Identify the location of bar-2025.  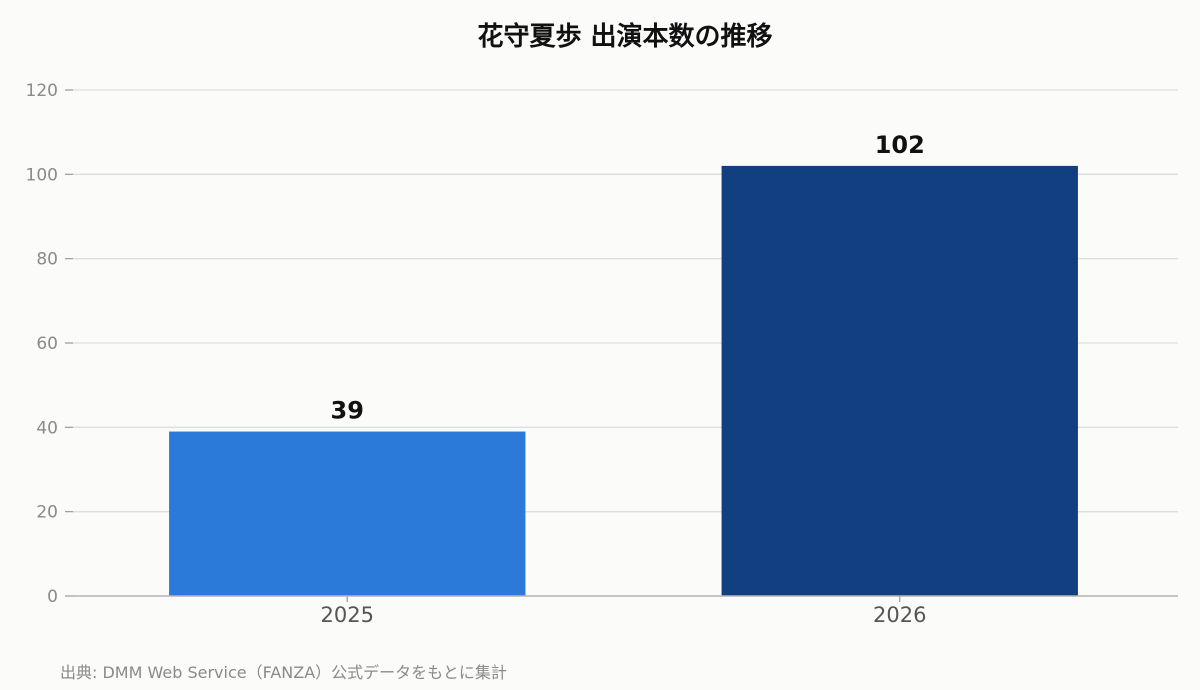
(347, 513).